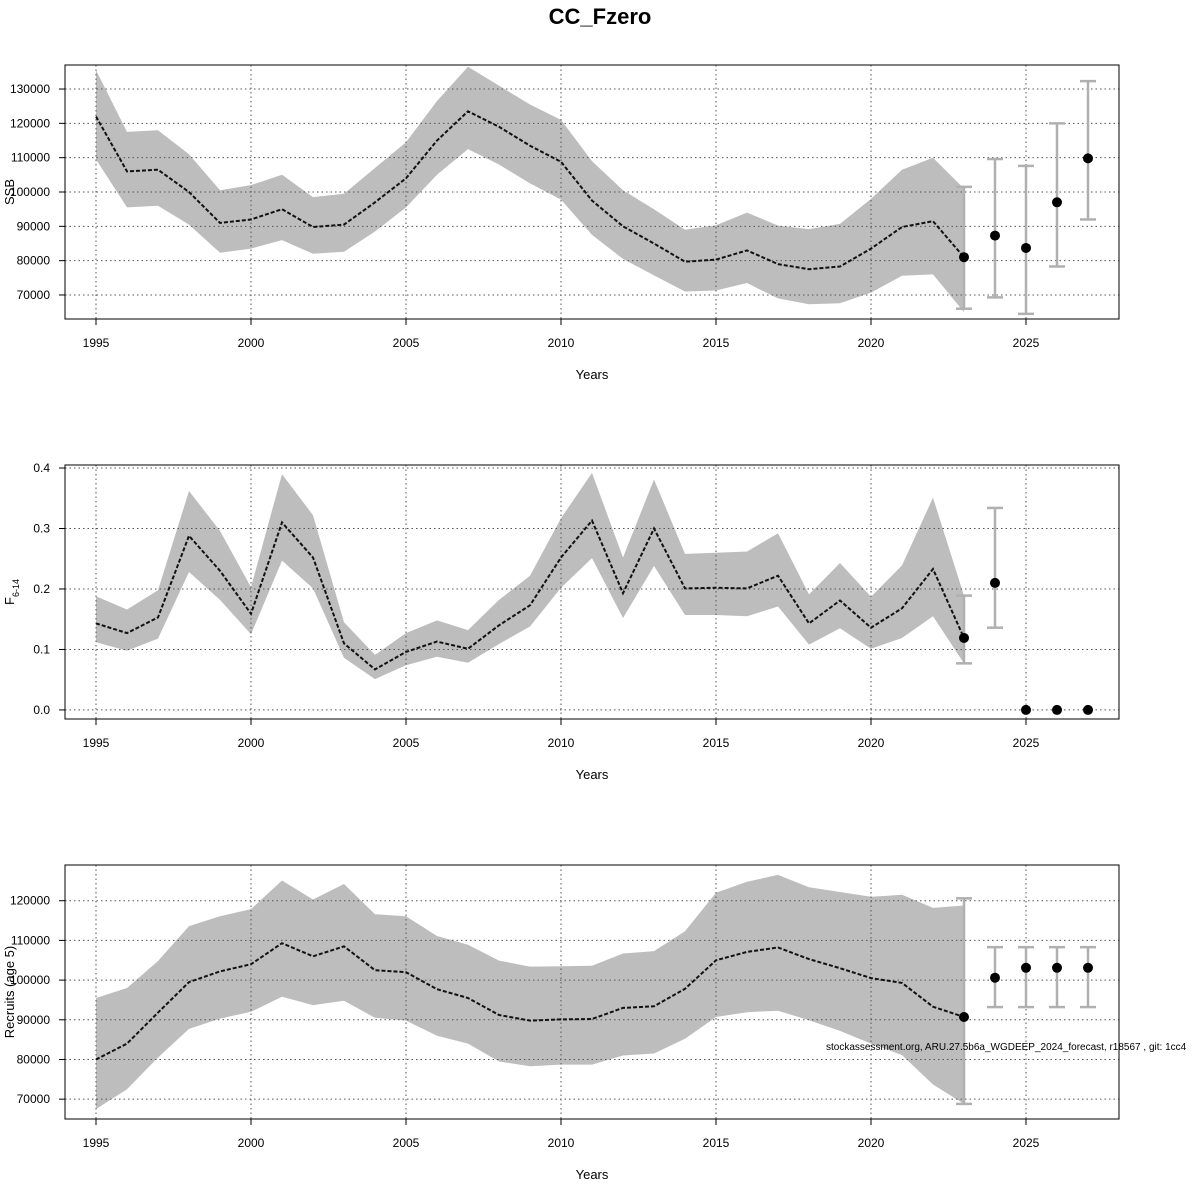  Describe the element at coordinates (41, 710) in the screenshot. I see `y-tick-label: 0.0` at that location.